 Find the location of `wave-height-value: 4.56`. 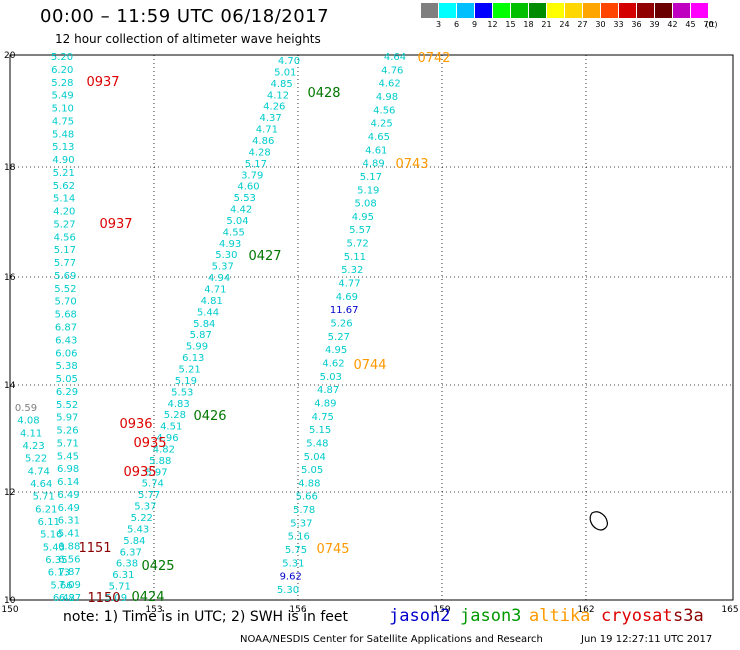

wave-height-value: 4.56 is located at coordinates (65, 237).